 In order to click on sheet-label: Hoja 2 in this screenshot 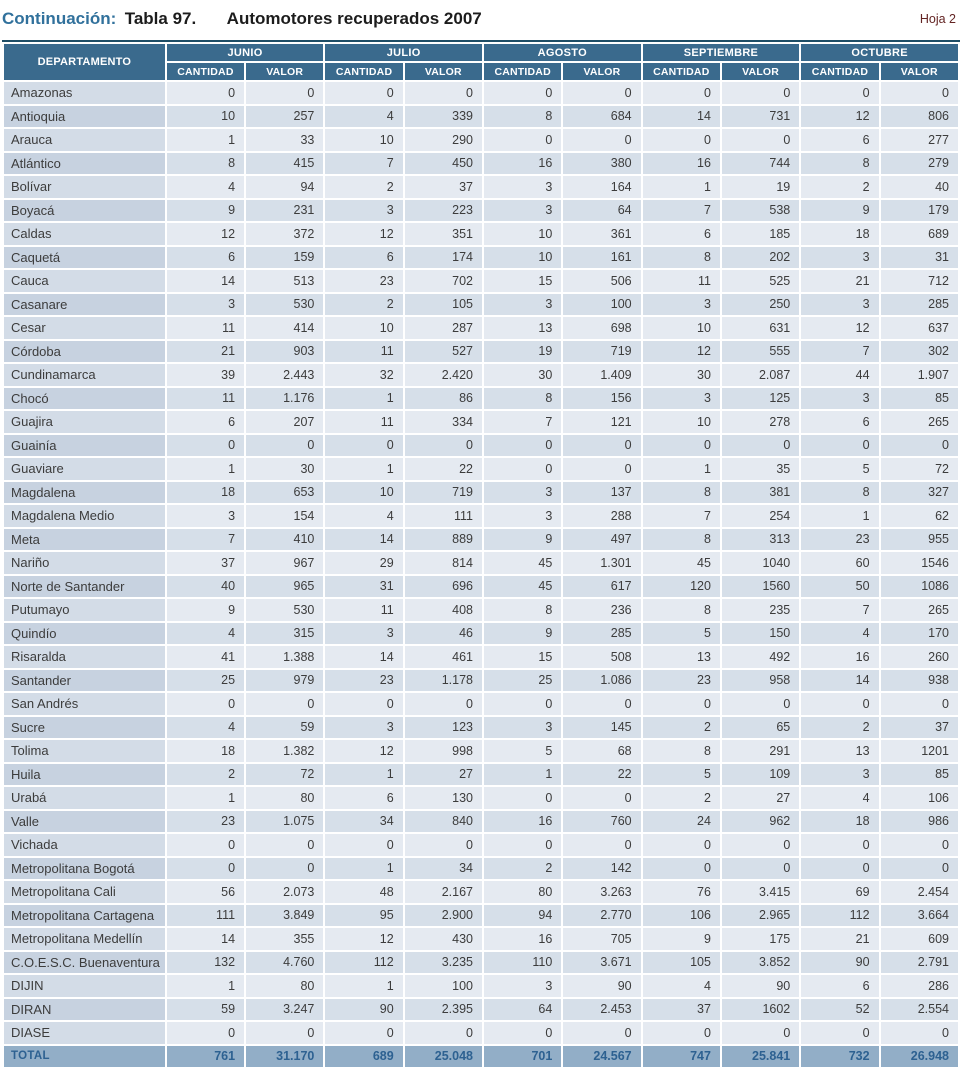, I will do `click(937, 19)`.